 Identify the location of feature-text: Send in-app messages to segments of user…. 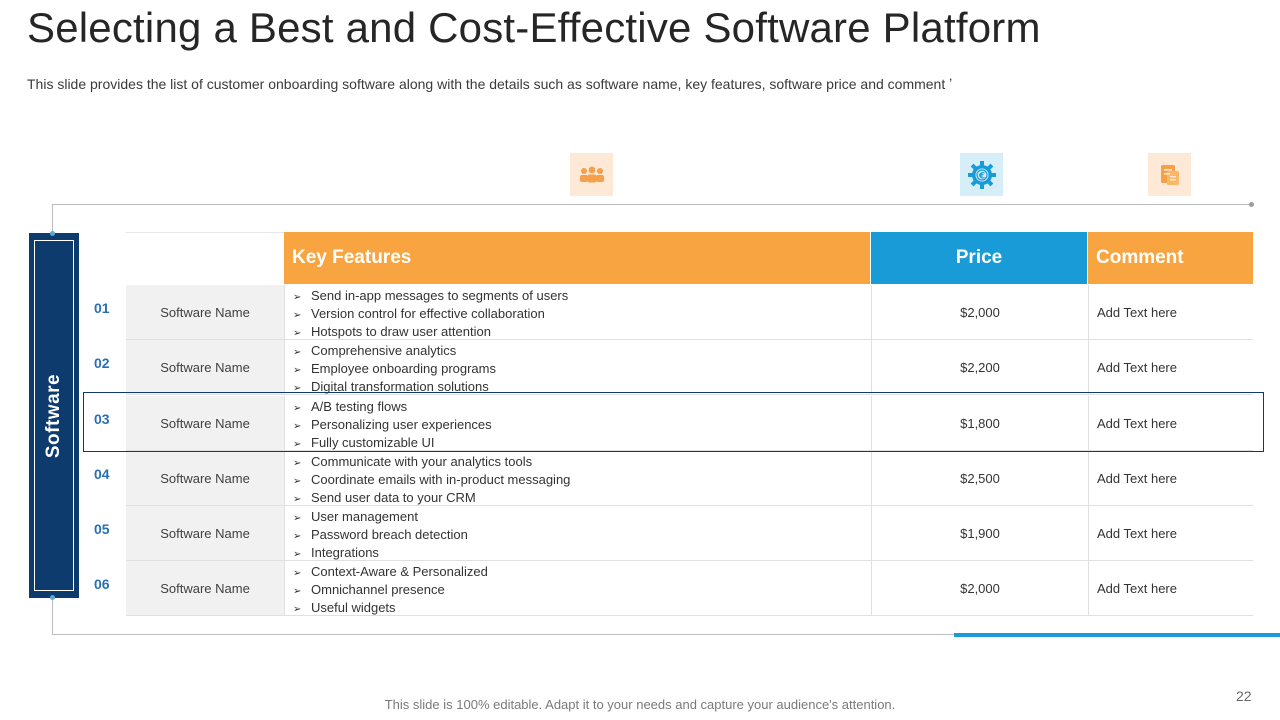
(440, 295).